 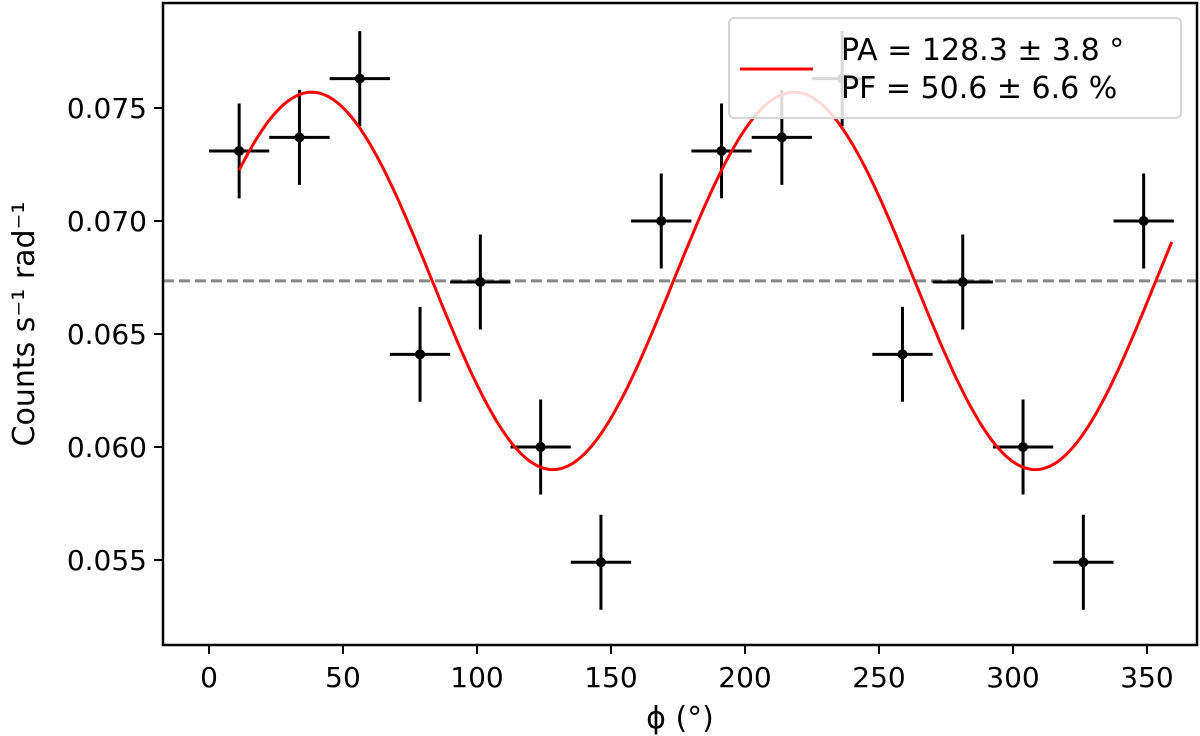 I want to click on legend-box, so click(x=955, y=68).